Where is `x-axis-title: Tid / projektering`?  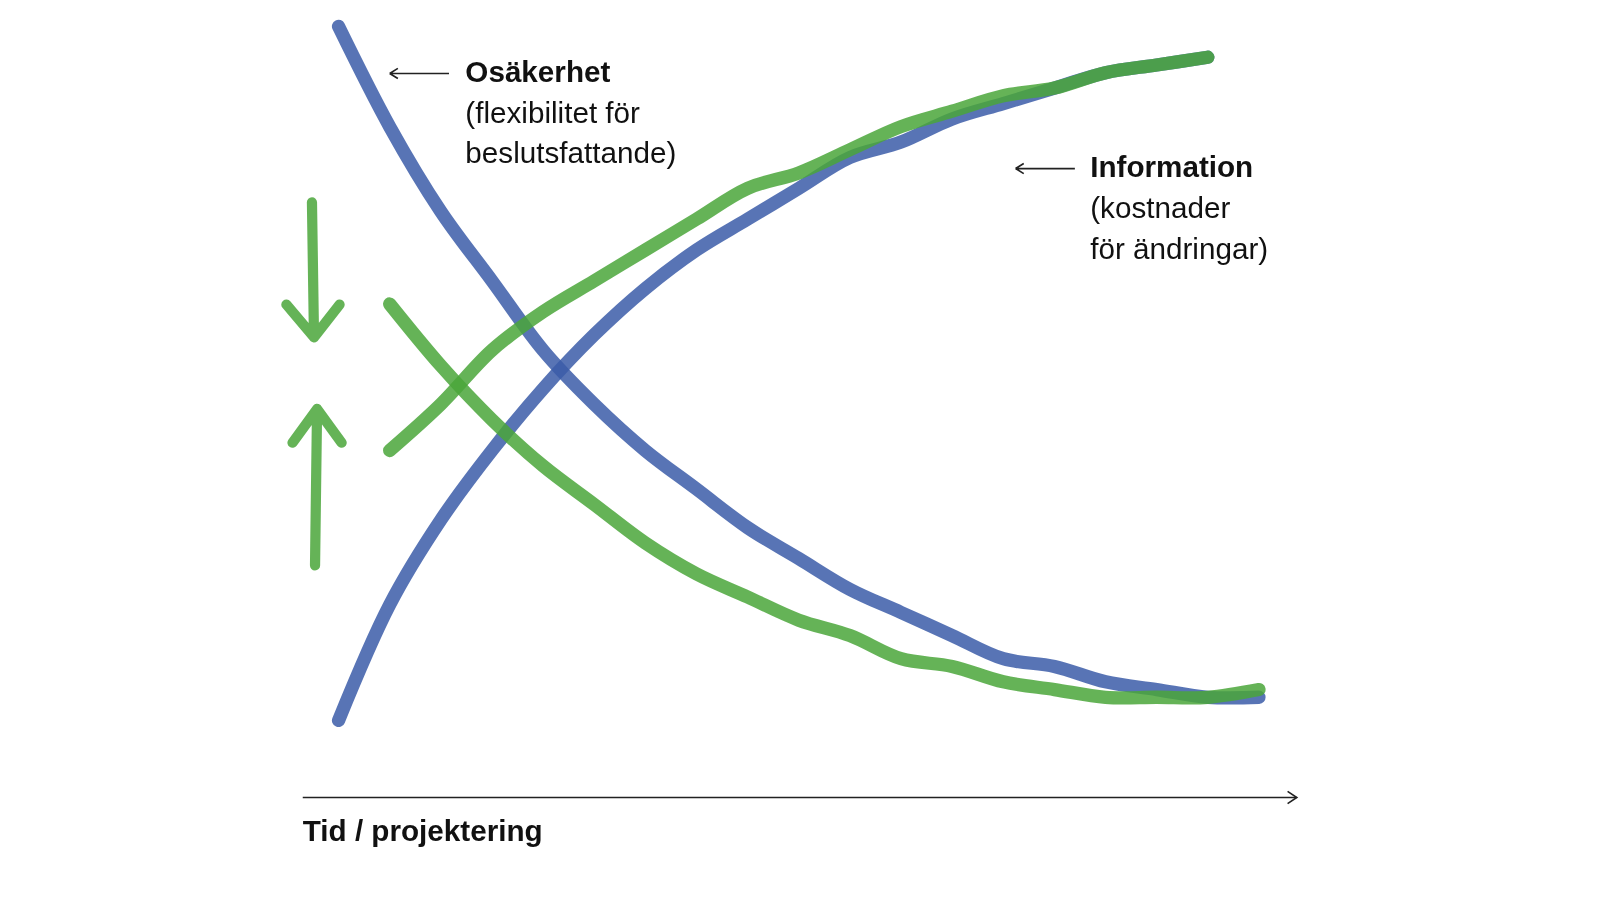 x-axis-title: Tid / projektering is located at coordinates (422, 831).